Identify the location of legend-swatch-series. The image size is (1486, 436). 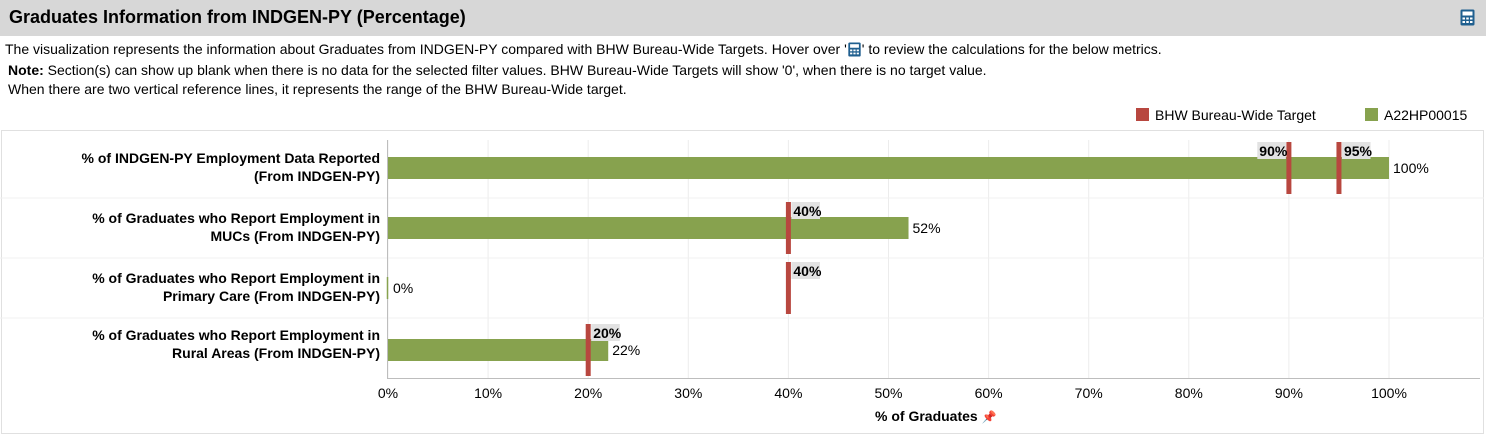
(1371, 114).